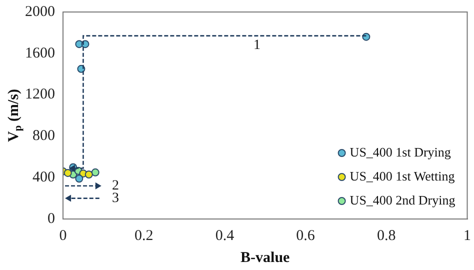 The image size is (474, 270). What do you see at coordinates (144, 236) in the screenshot?
I see `x-tick-label: 0.2` at bounding box center [144, 236].